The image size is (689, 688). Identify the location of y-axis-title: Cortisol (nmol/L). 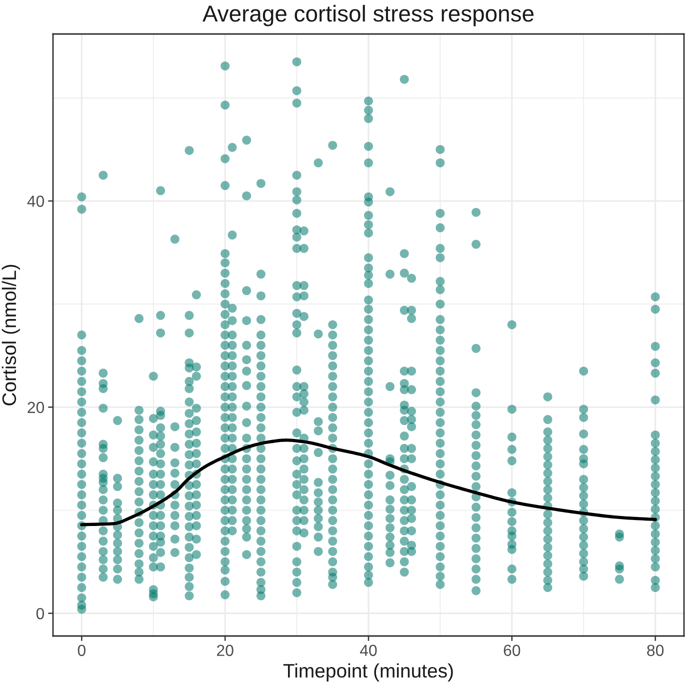
(11, 335).